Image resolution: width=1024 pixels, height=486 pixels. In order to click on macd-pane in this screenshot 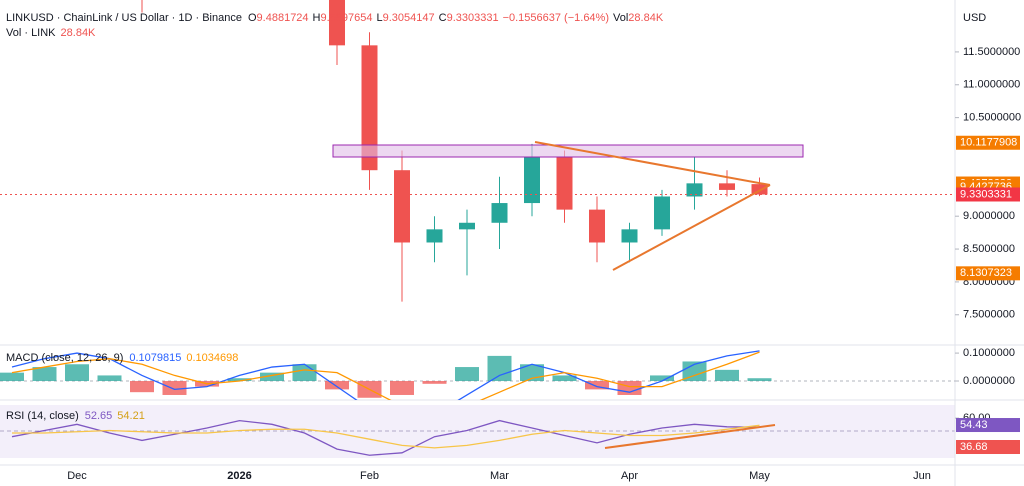, I will do `click(477, 375)`.